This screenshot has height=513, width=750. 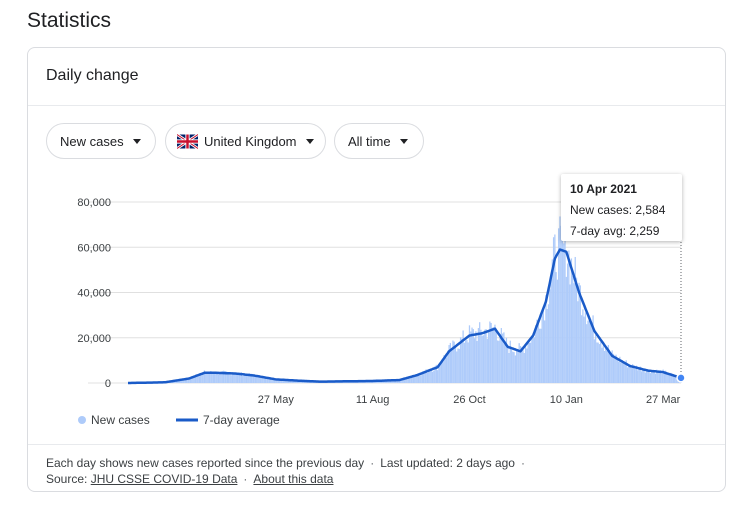 I want to click on metric-dropdown: New cases, so click(x=101, y=141).